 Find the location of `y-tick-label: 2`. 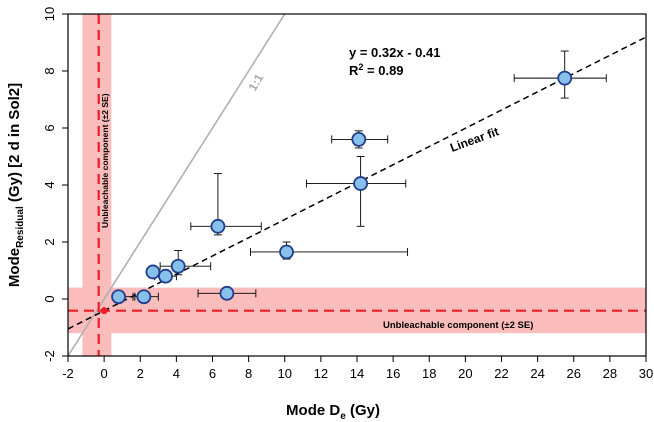

y-tick-label: 2 is located at coordinates (49, 241).